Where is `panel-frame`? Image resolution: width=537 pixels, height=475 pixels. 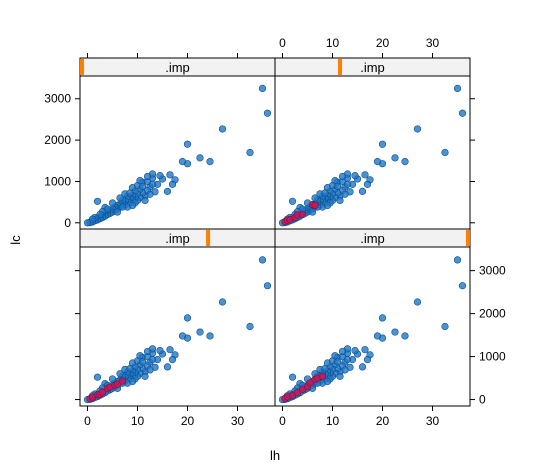
panel-frame is located at coordinates (372, 326).